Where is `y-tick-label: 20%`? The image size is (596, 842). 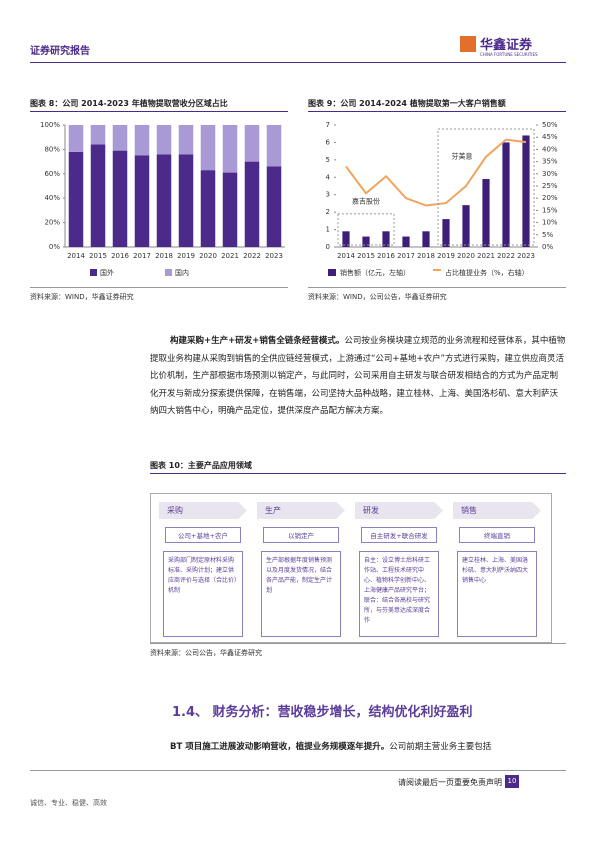
y-tick-label: 20% is located at coordinates (52, 223).